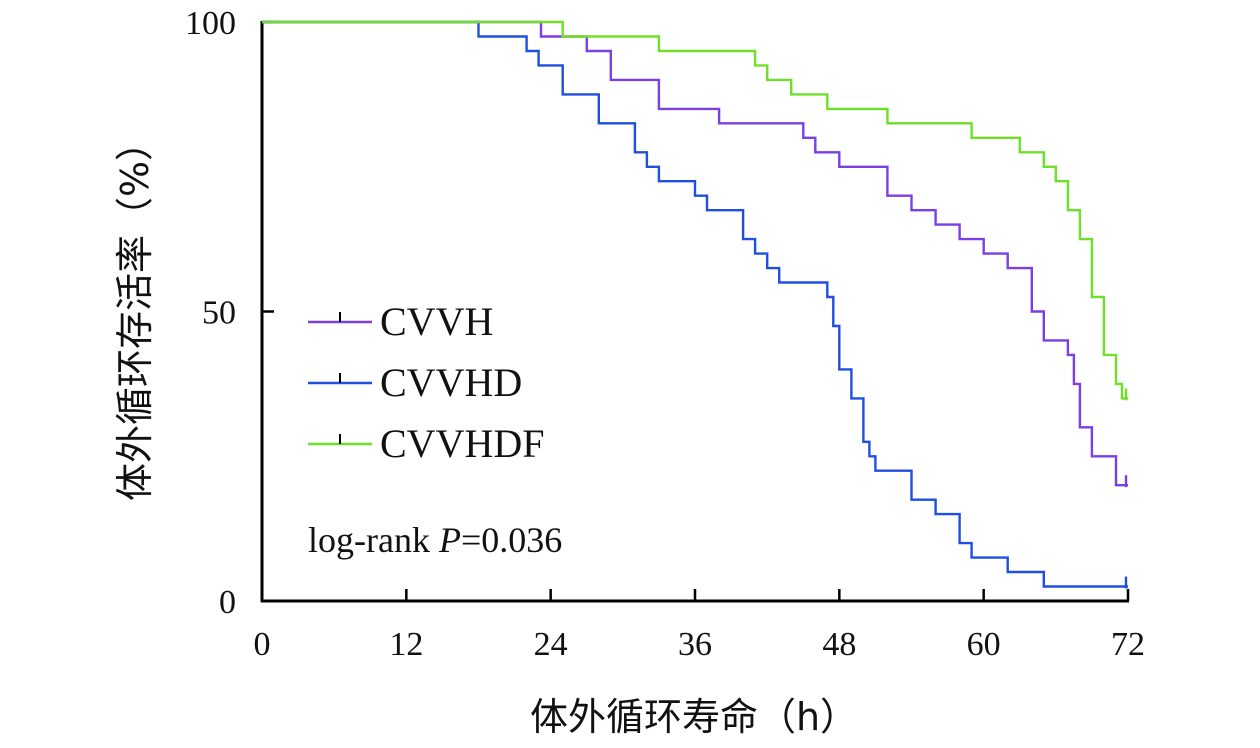 The height and width of the screenshot is (748, 1260). What do you see at coordinates (227, 602) in the screenshot?
I see `y-tick-label: 0` at bounding box center [227, 602].